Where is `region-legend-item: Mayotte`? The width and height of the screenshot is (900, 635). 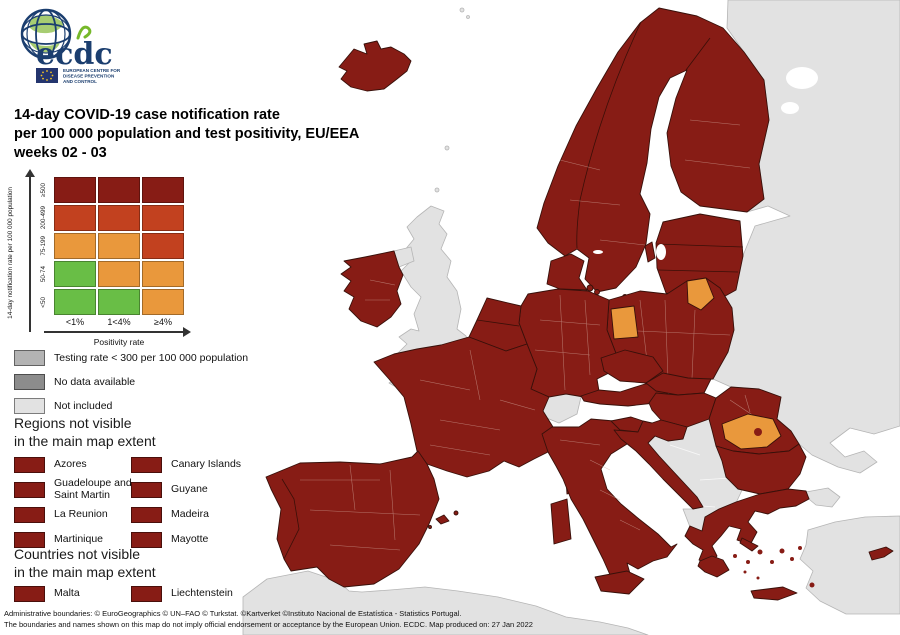
region-legend-item: Mayotte is located at coordinates (197, 539).